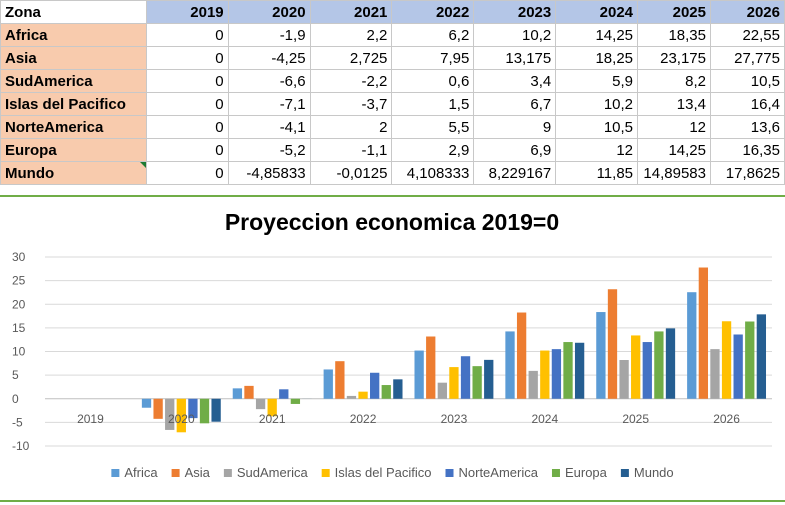 The width and height of the screenshot is (785, 505). What do you see at coordinates (515, 173) in the screenshot?
I see `value-cell: 8,229167` at bounding box center [515, 173].